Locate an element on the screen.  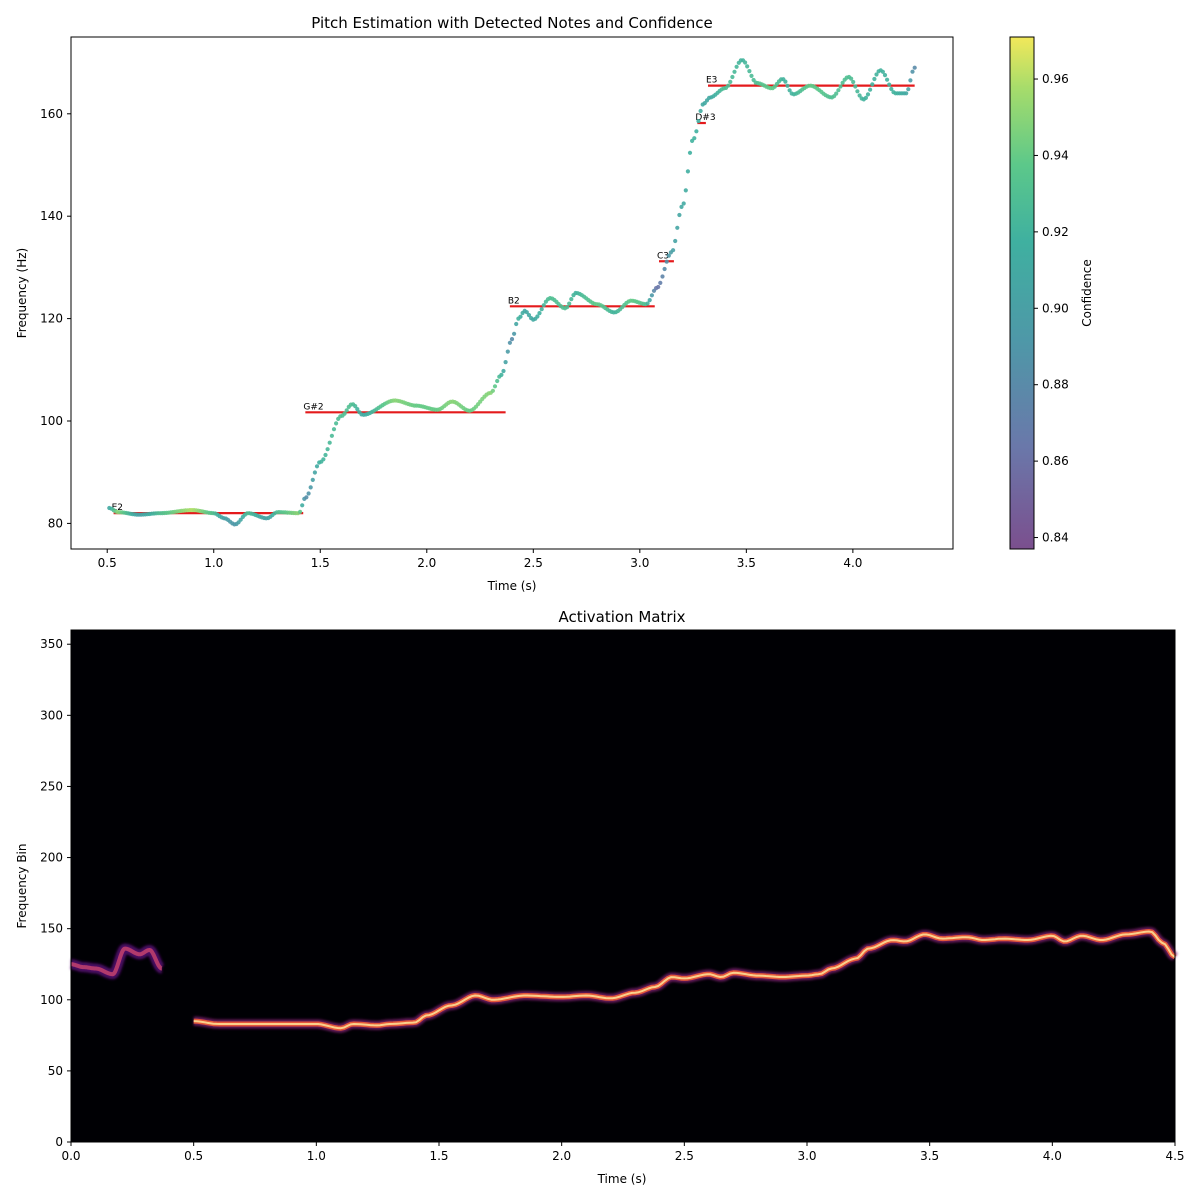
activation-x-axis: 0.0 0.5 1.0 1.5 2.0 2.5 3.0 3.5 4.0 4.5 is located at coordinates (623, 1152).